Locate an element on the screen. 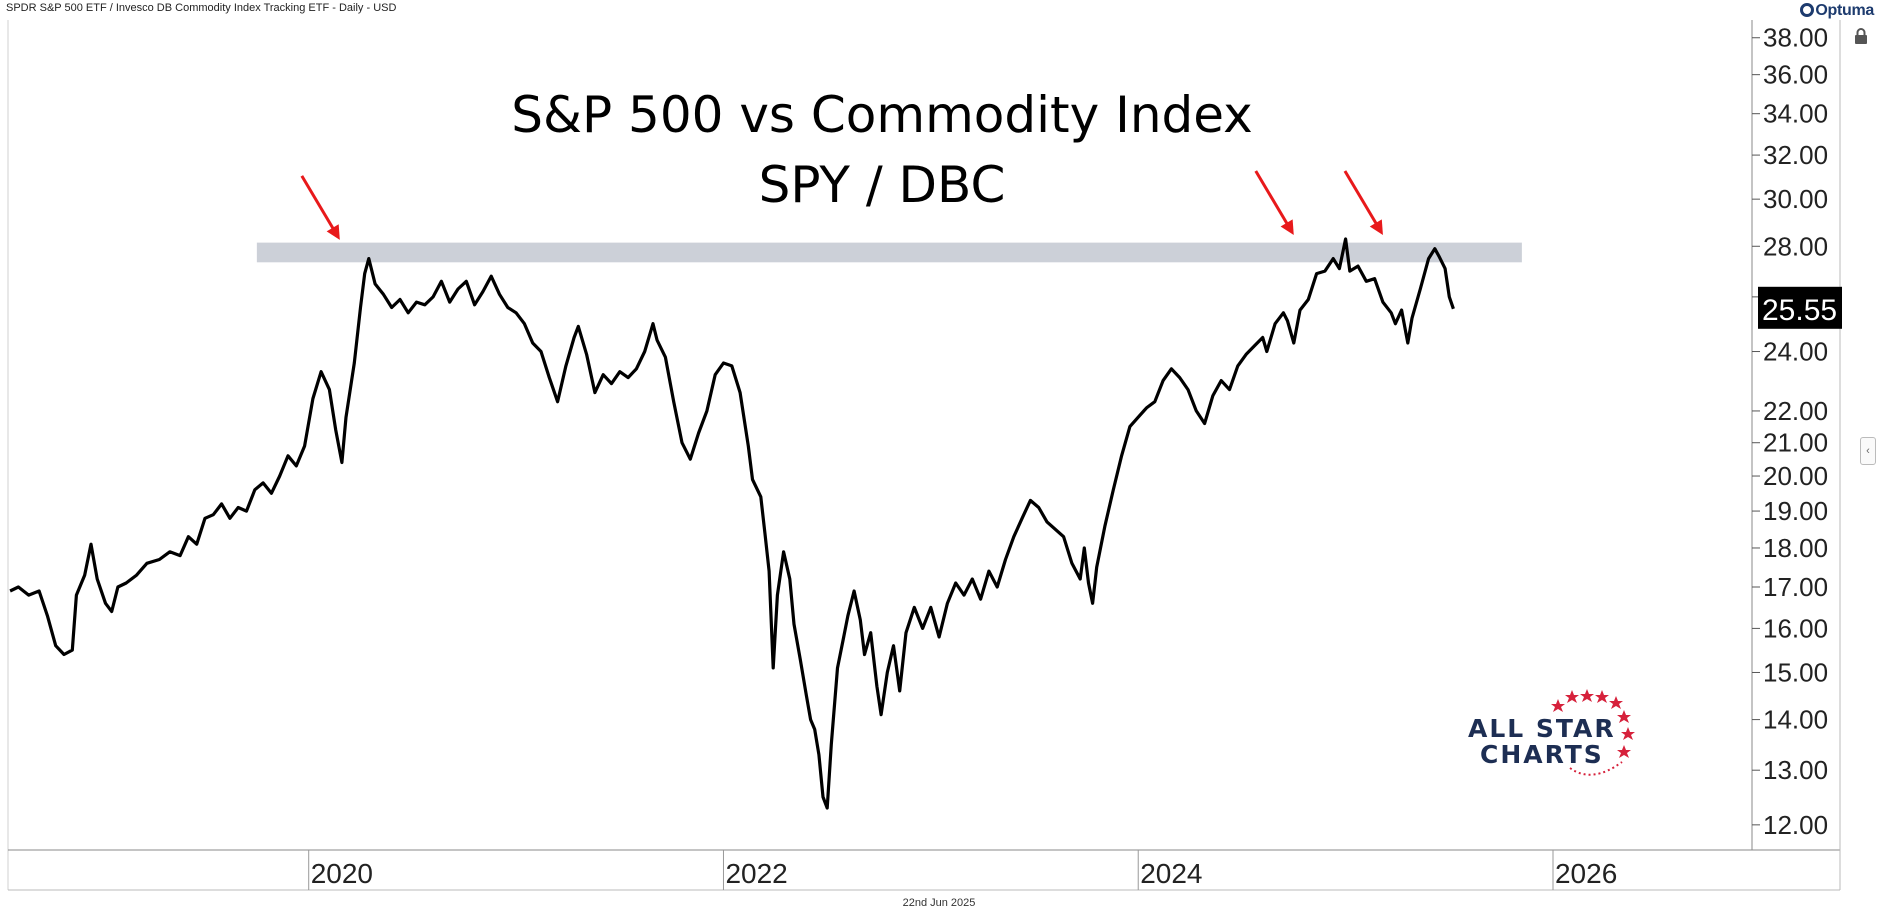 This screenshot has height=924, width=1878. optuma-brand: Optuma is located at coordinates (1837, 11).